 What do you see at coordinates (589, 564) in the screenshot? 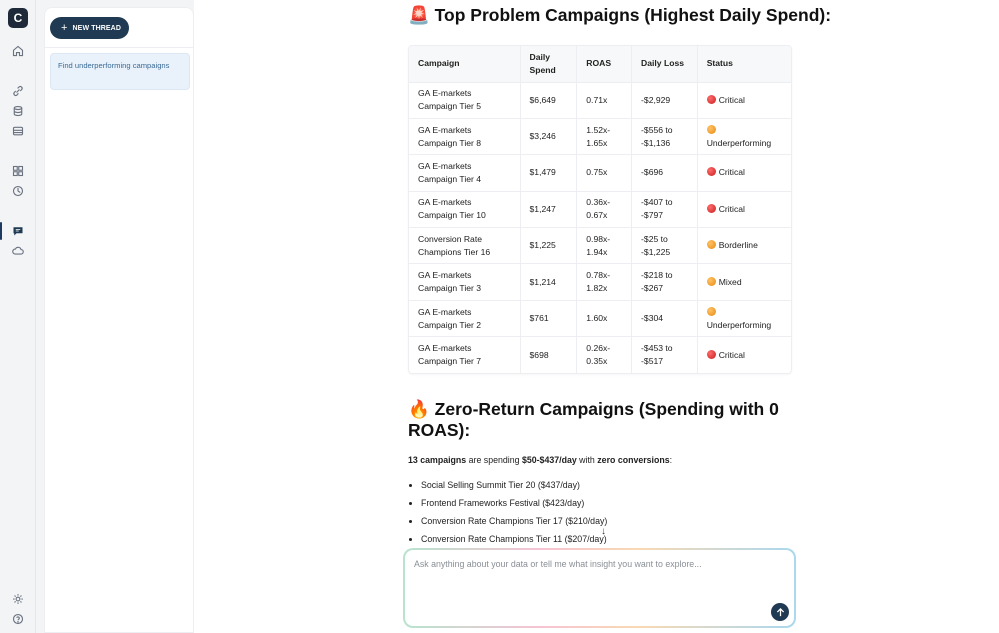
I see `chat-input` at bounding box center [589, 564].